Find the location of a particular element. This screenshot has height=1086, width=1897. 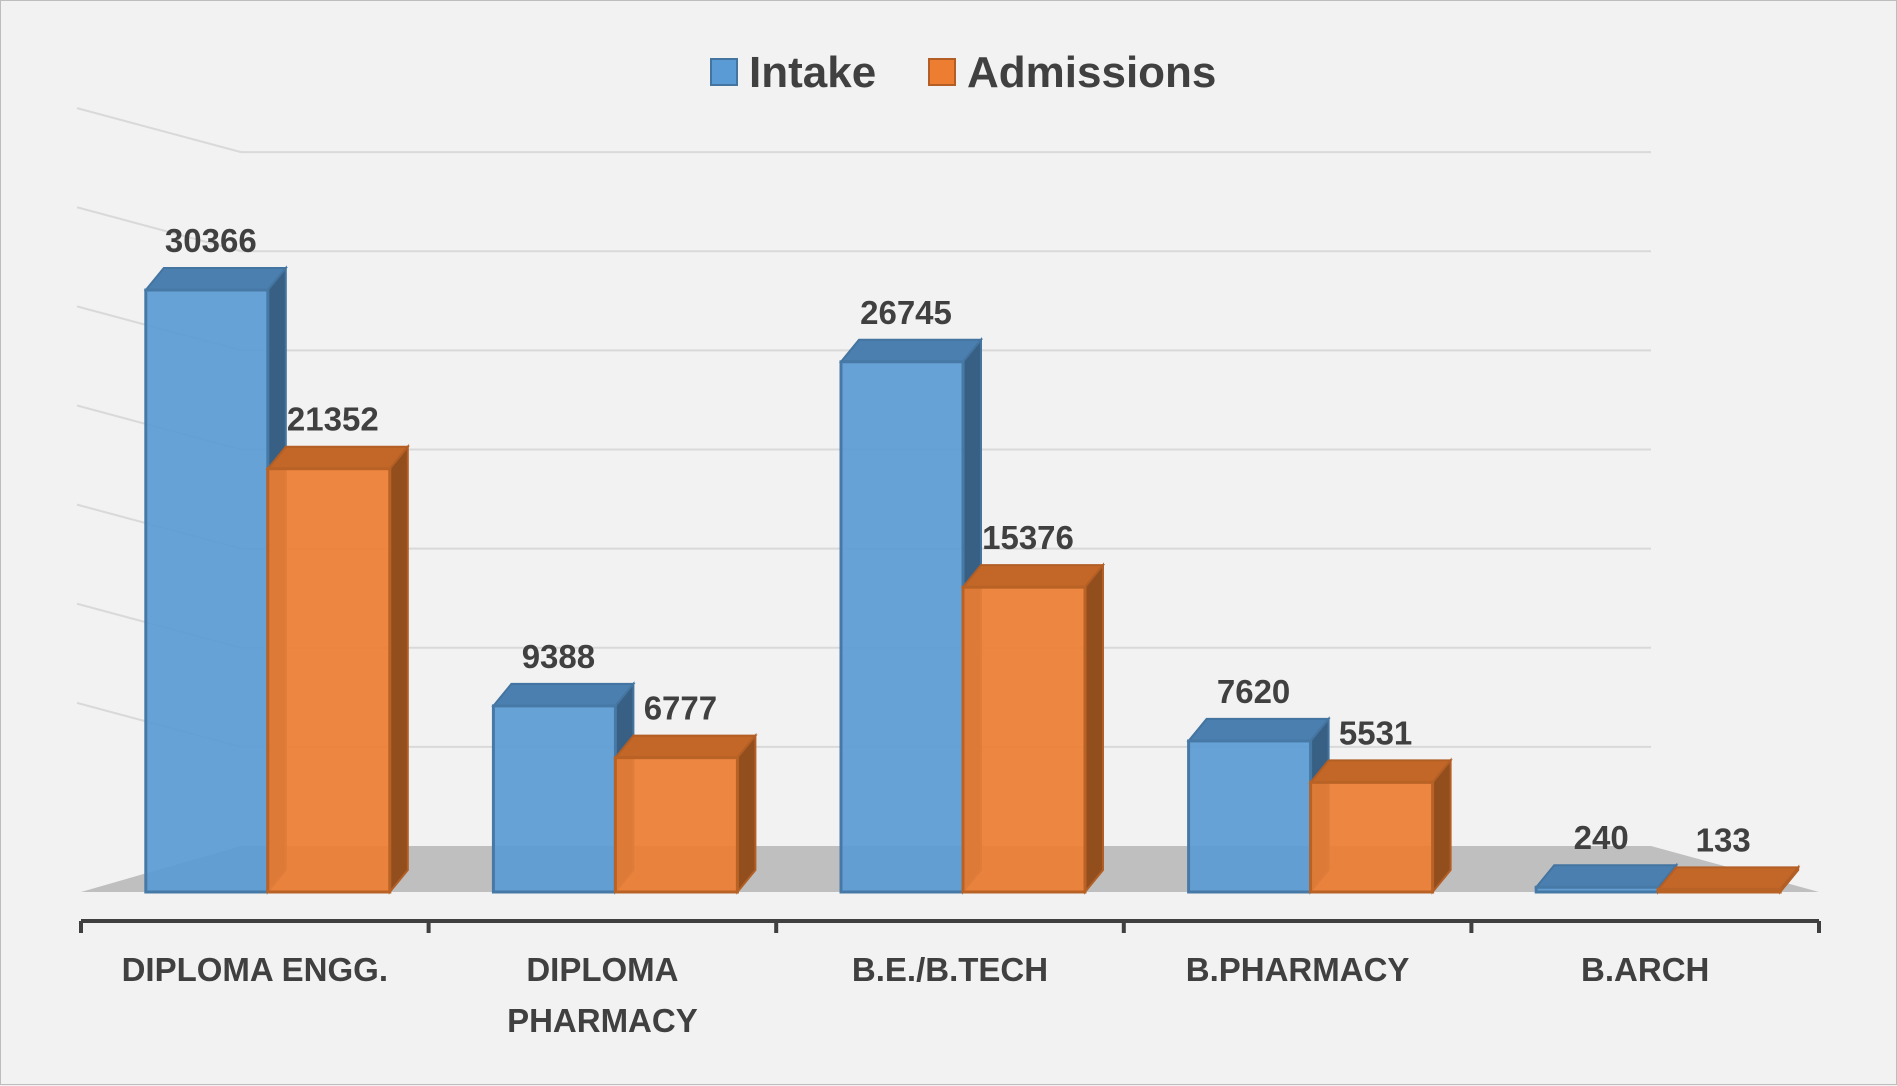

category-label-4: B.ARCH is located at coordinates (1645, 969).